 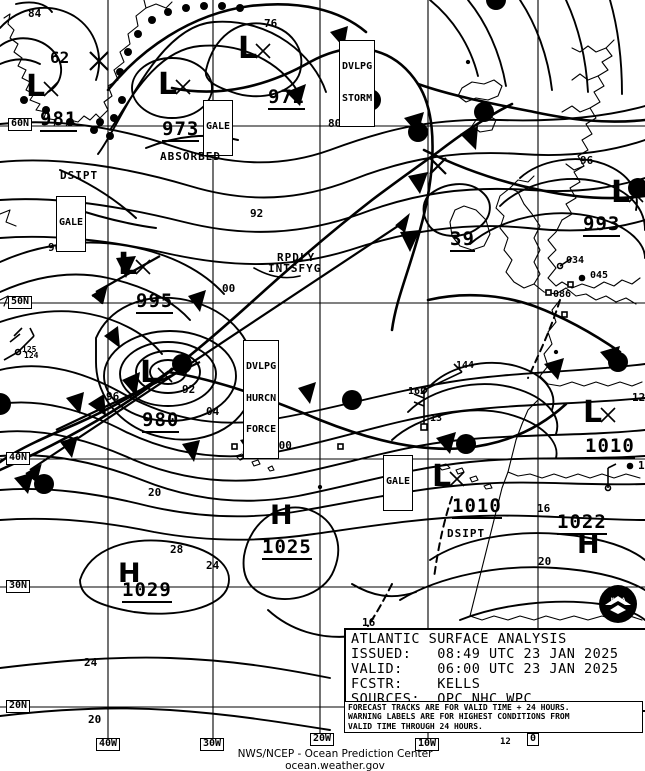 I want to click on station-value: 045, so click(x=599, y=275).